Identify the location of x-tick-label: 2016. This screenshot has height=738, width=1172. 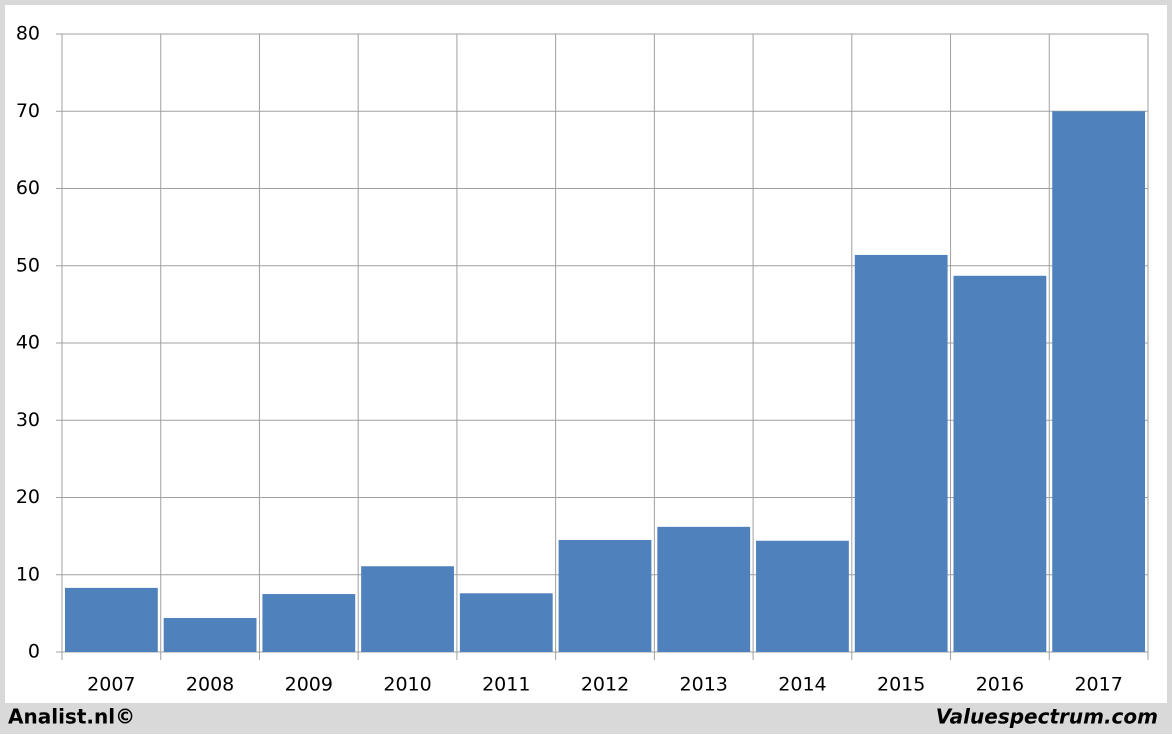
(1000, 685).